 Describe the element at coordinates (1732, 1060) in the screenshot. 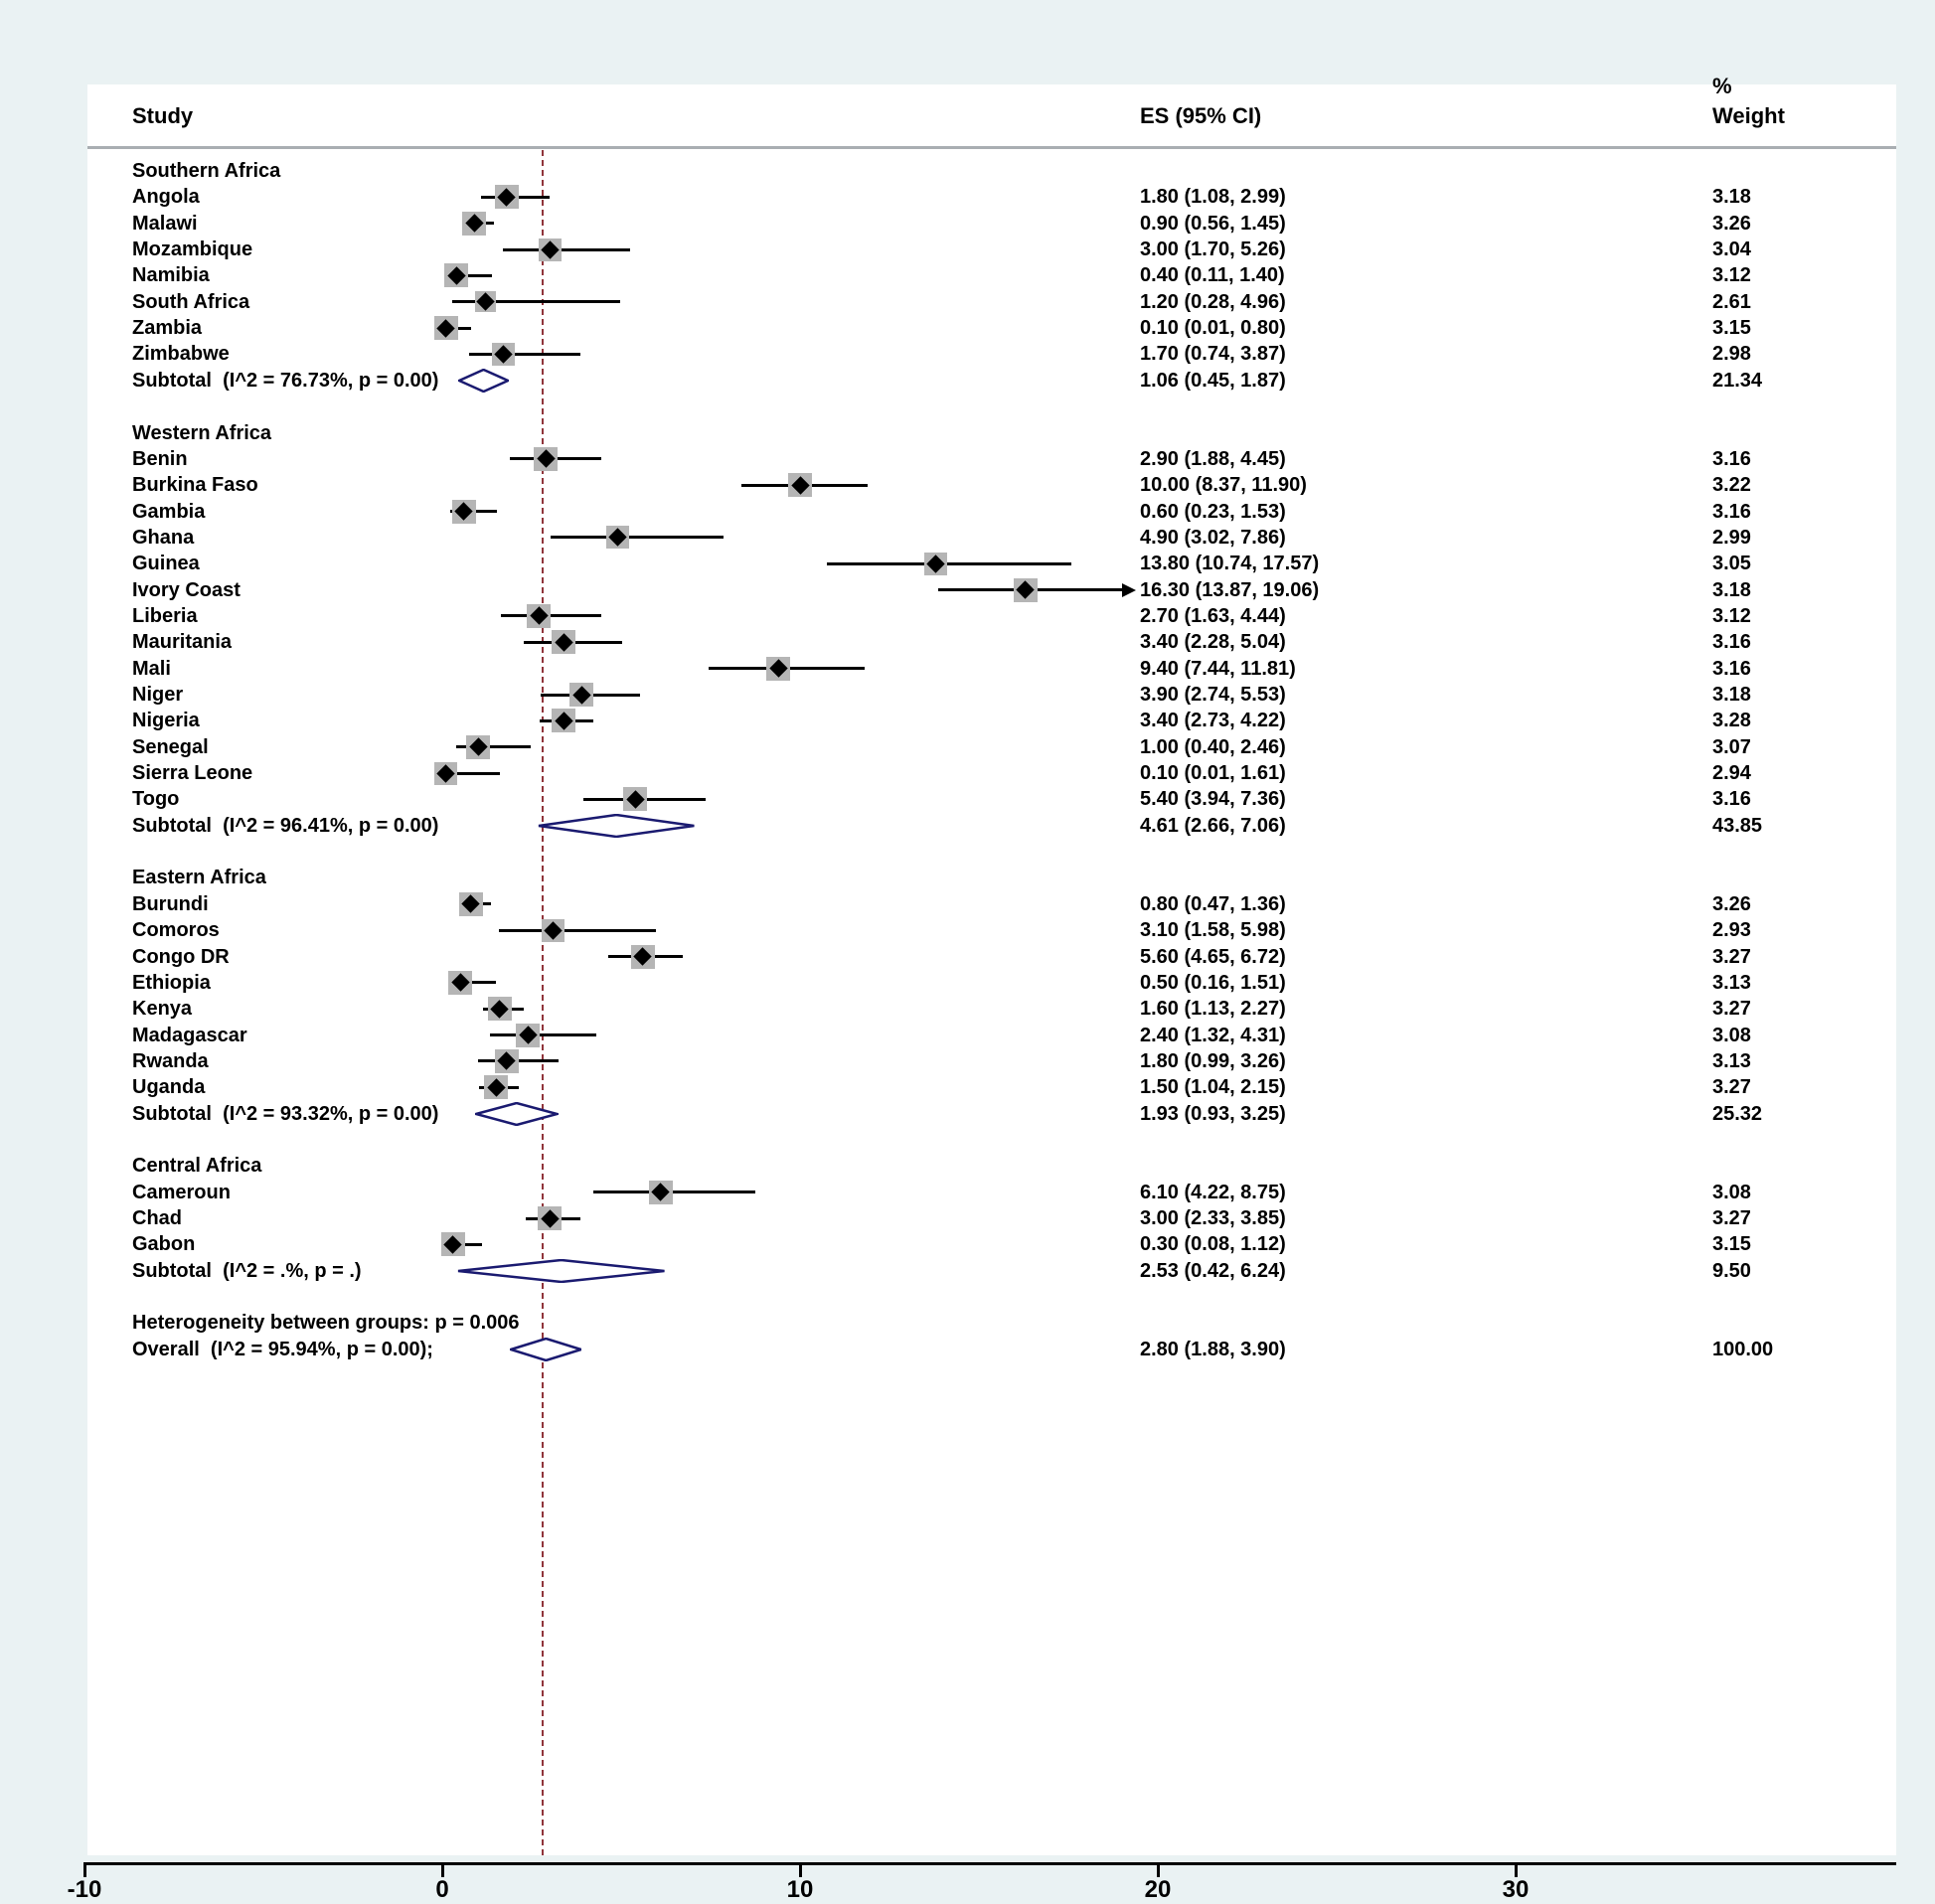

I see `weight-value: 3.13` at that location.